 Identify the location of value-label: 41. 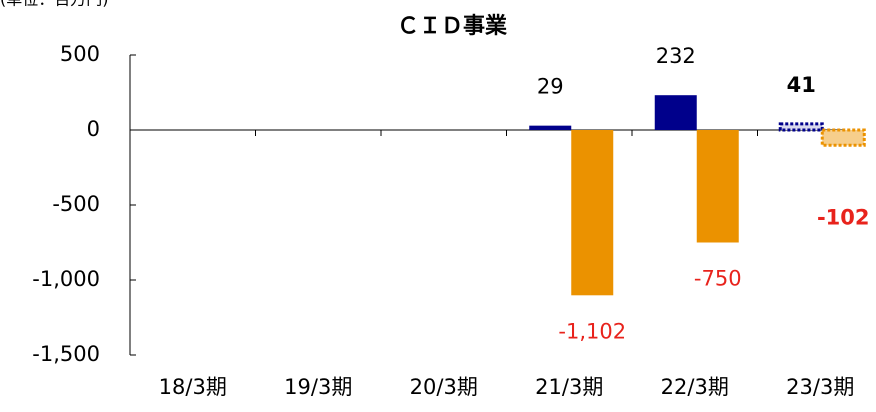
(801, 85).